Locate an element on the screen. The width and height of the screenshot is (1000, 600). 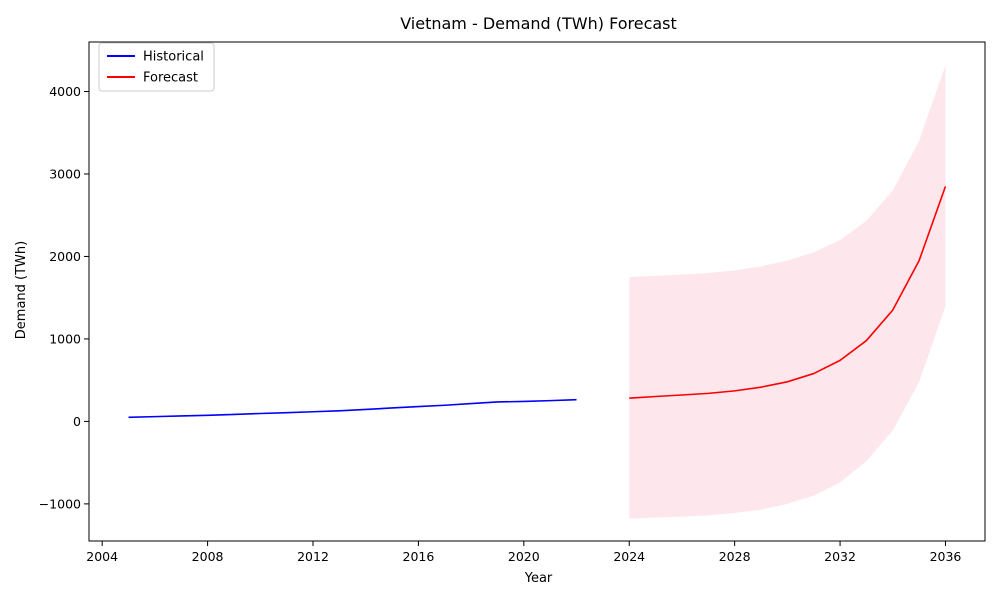
y-tick-label: 1000 is located at coordinates (65, 338).